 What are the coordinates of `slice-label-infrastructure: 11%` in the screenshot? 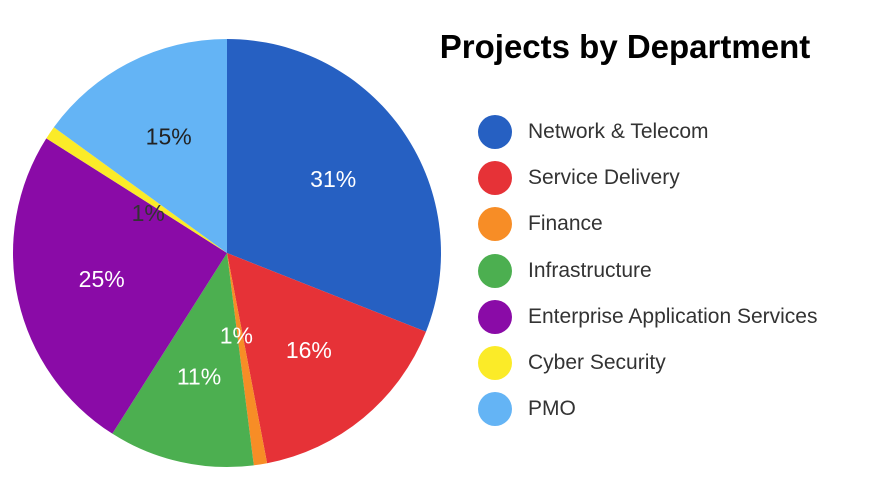 It's located at (199, 376).